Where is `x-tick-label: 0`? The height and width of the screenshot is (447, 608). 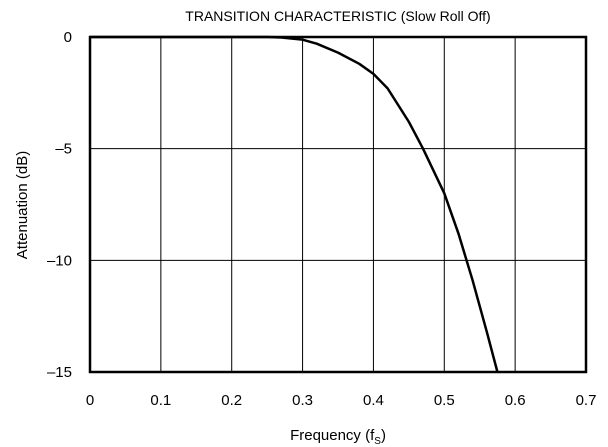
x-tick-label: 0 is located at coordinates (90, 400).